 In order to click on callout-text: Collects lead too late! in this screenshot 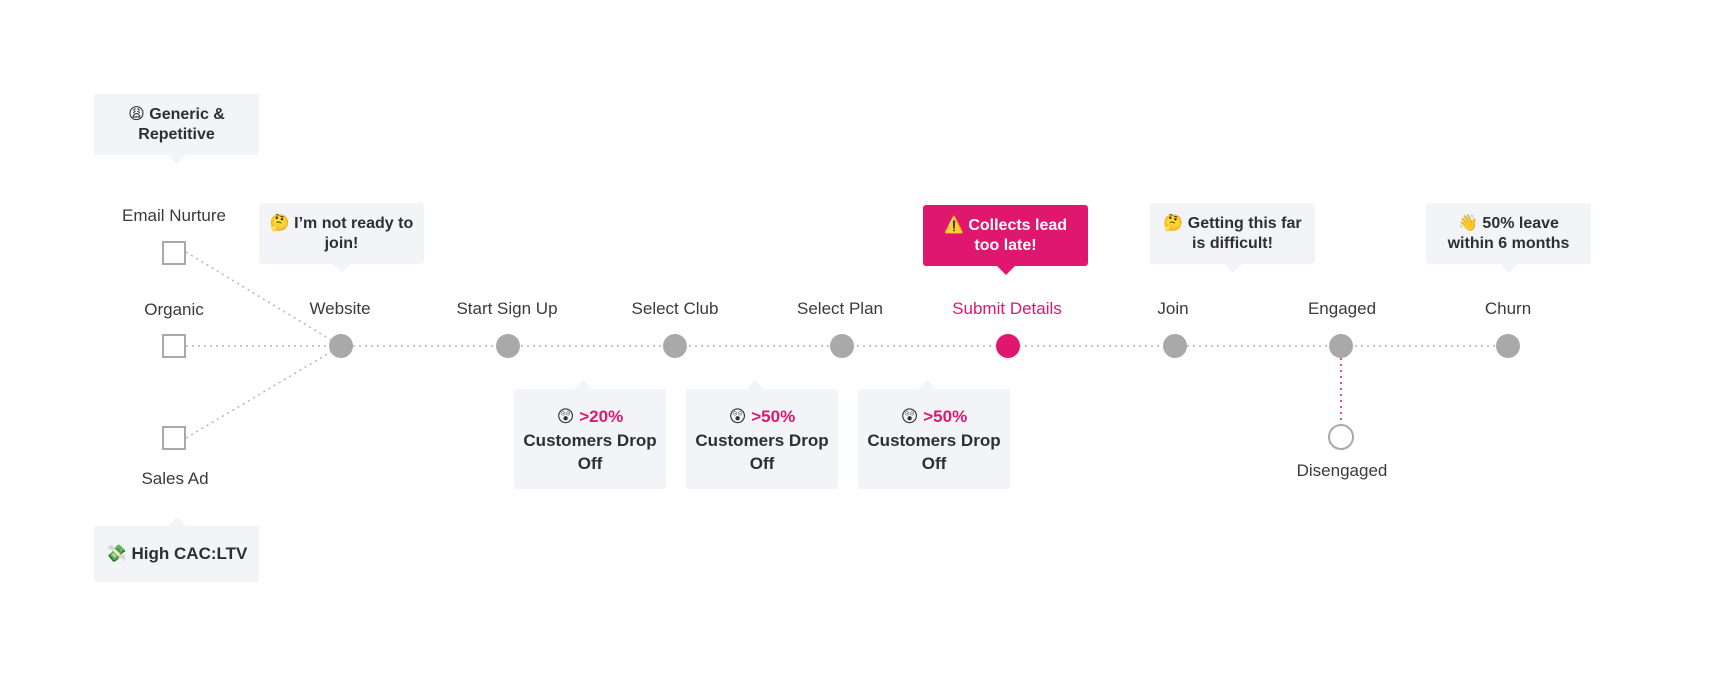, I will do `click(1018, 235)`.